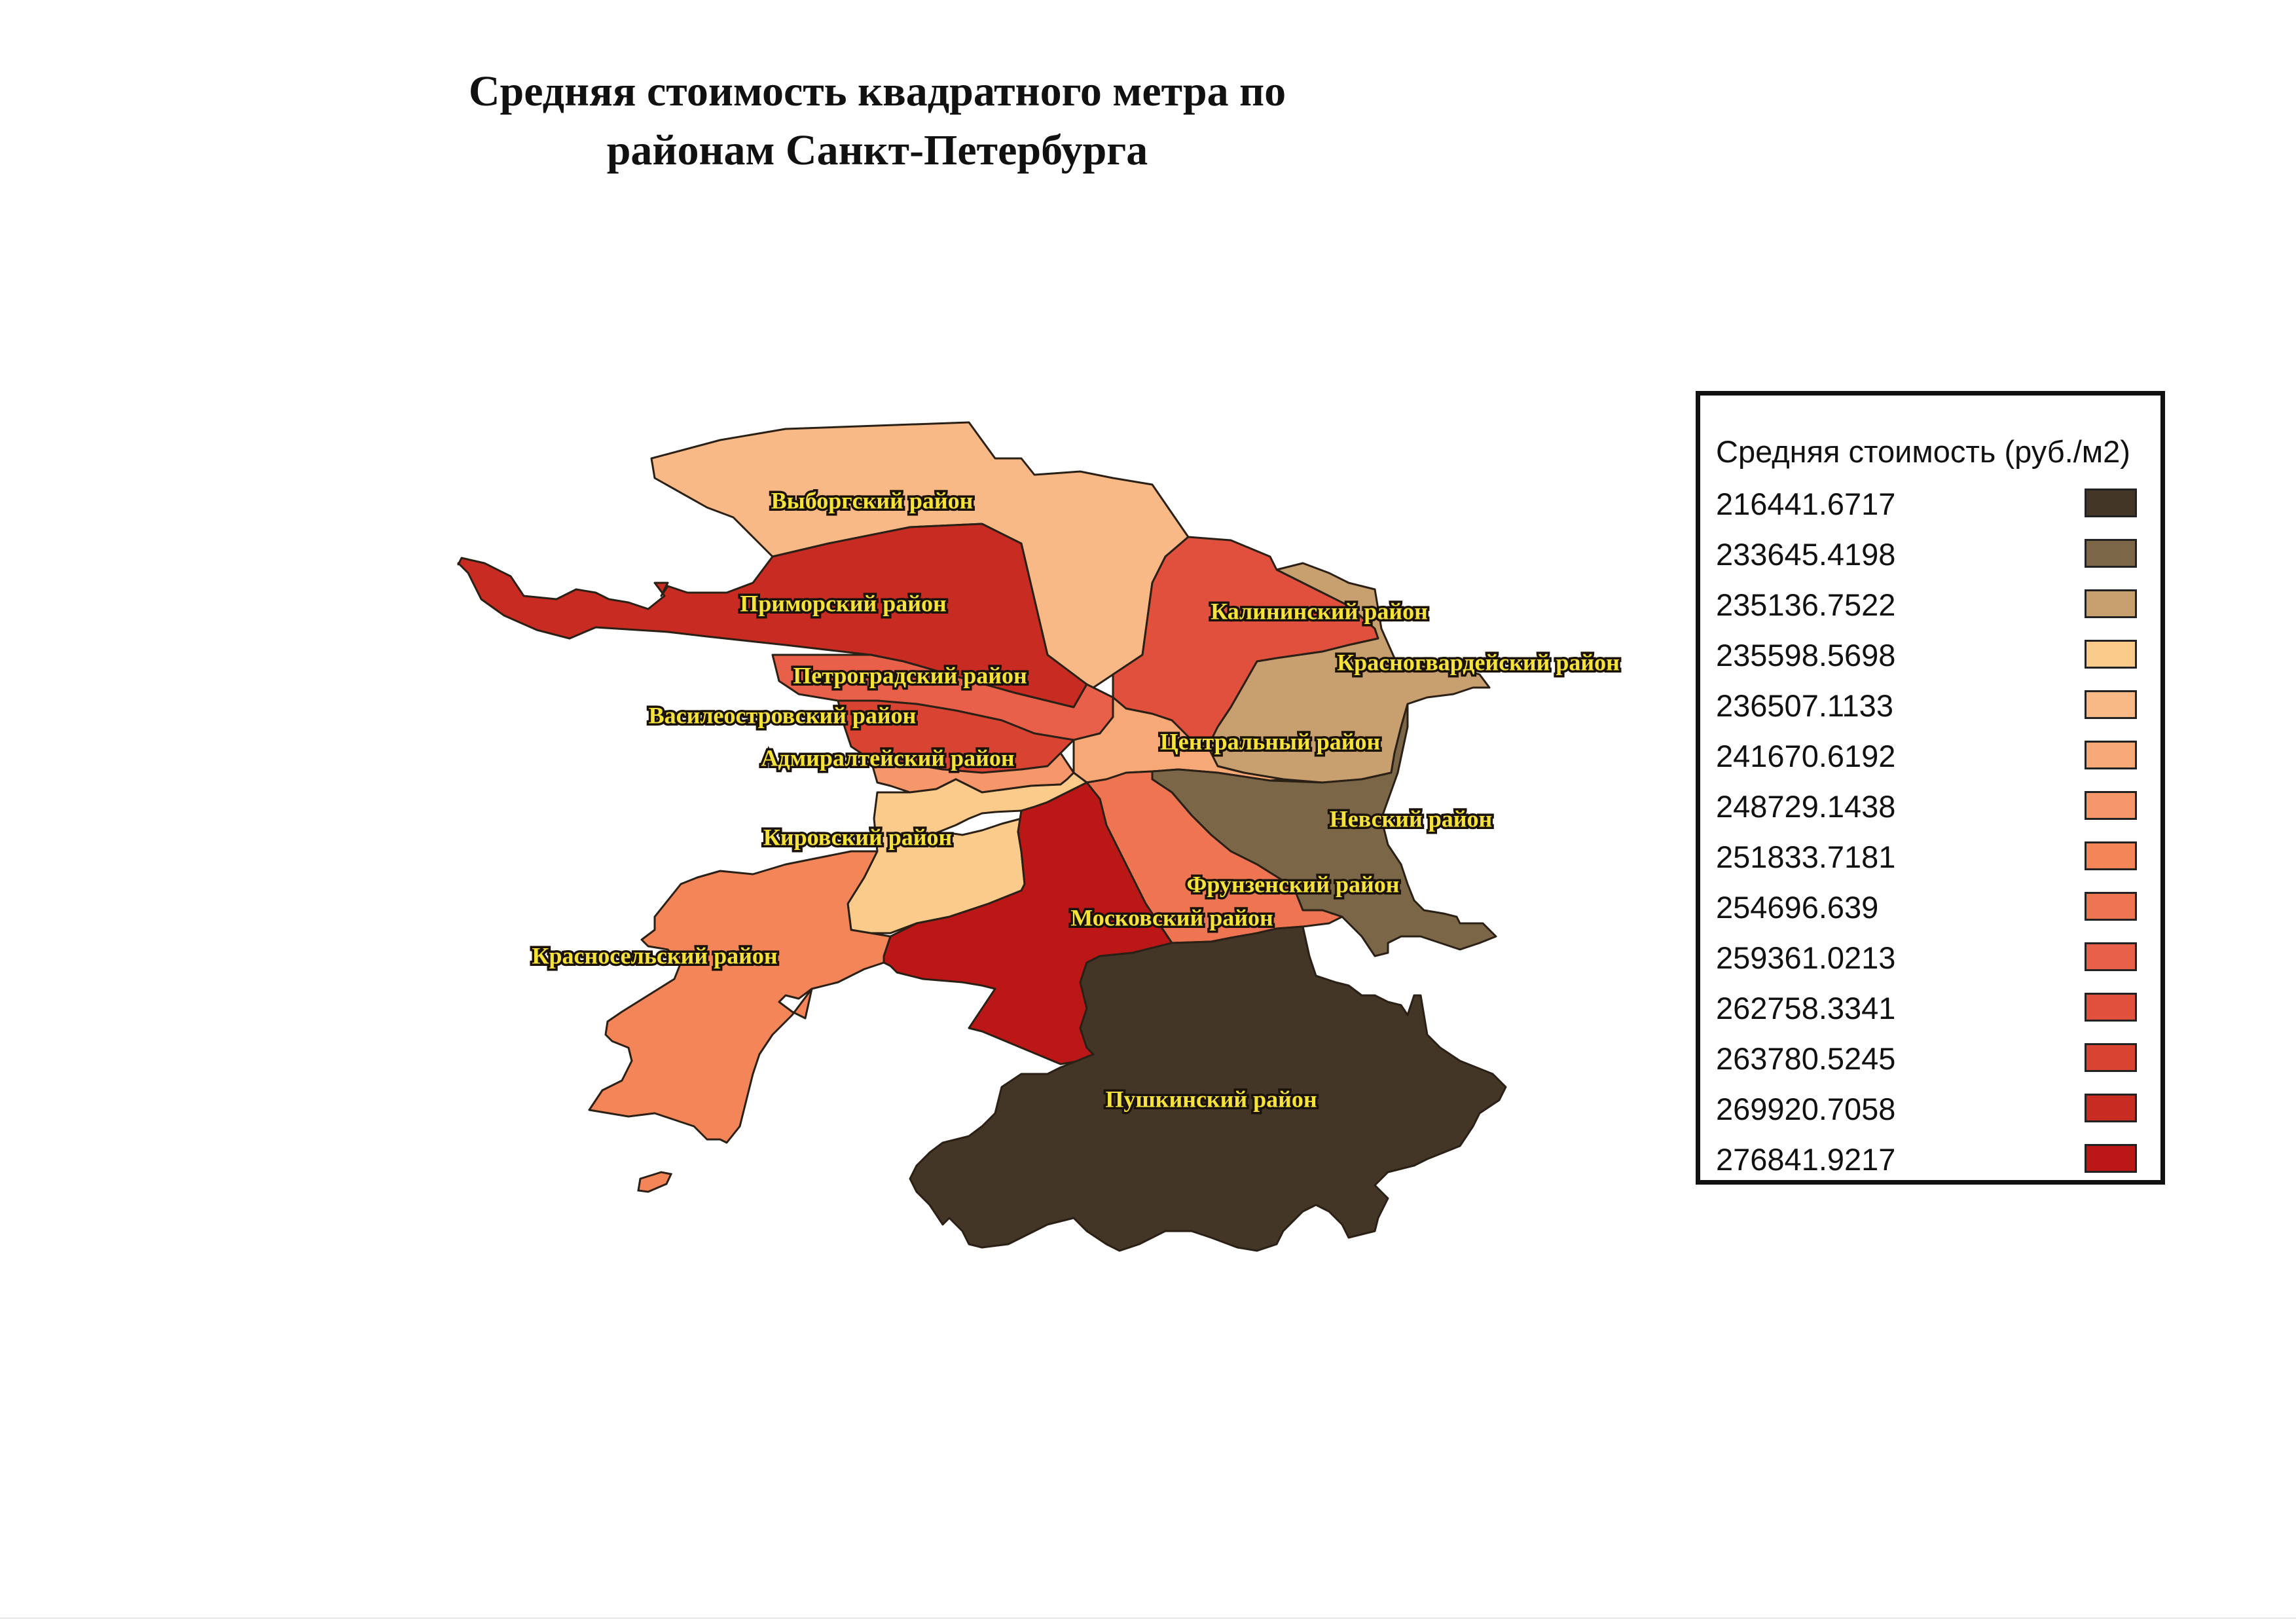 This screenshot has height=1624, width=2296. I want to click on label-moskovsky: Московский район, so click(1171, 917).